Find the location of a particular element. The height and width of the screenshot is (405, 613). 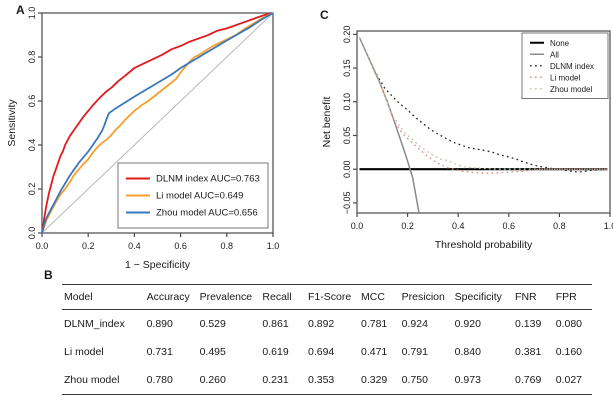

y-tick-label: 0.0 is located at coordinates (32, 233).